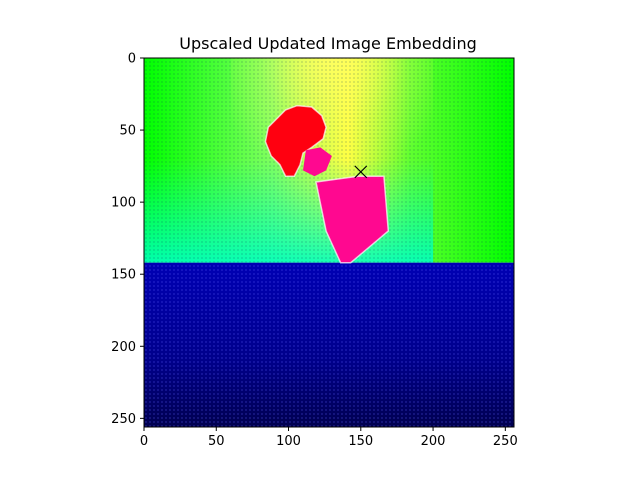 The image size is (640, 480). What do you see at coordinates (433, 441) in the screenshot?
I see `x-tick-label-4: 200` at bounding box center [433, 441].